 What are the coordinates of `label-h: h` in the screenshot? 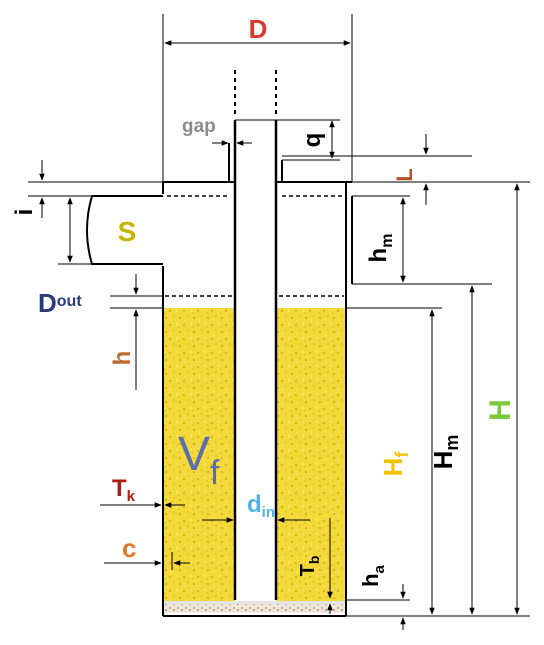 It's located at (122, 358).